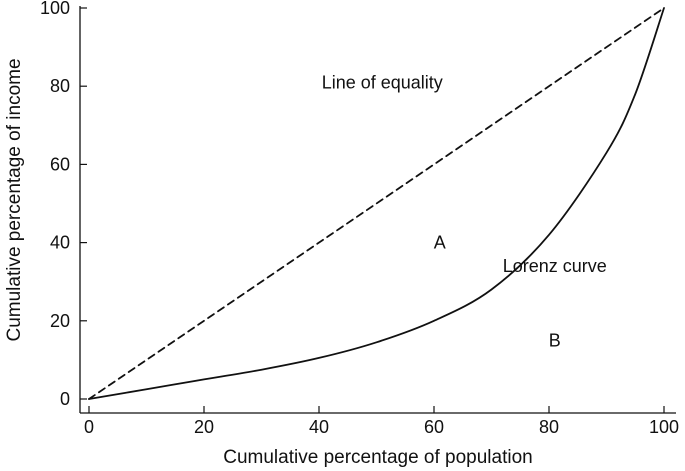 This screenshot has width=685, height=471. I want to click on x-tick-label: 40, so click(319, 427).